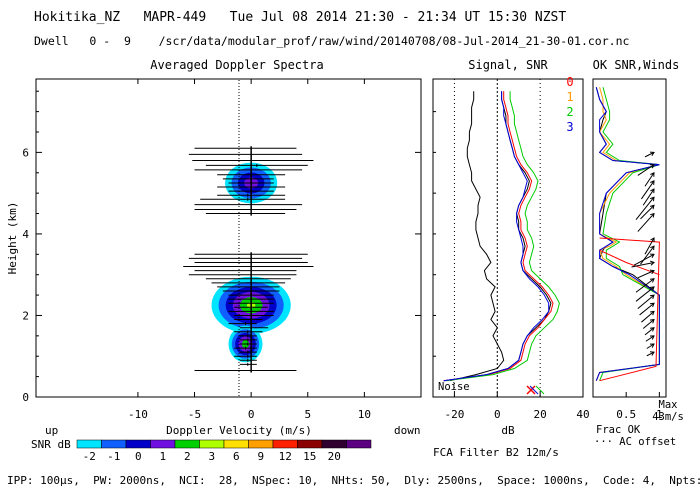 The image size is (700, 500). I want to click on colorbar-level-label: 9, so click(260, 456).